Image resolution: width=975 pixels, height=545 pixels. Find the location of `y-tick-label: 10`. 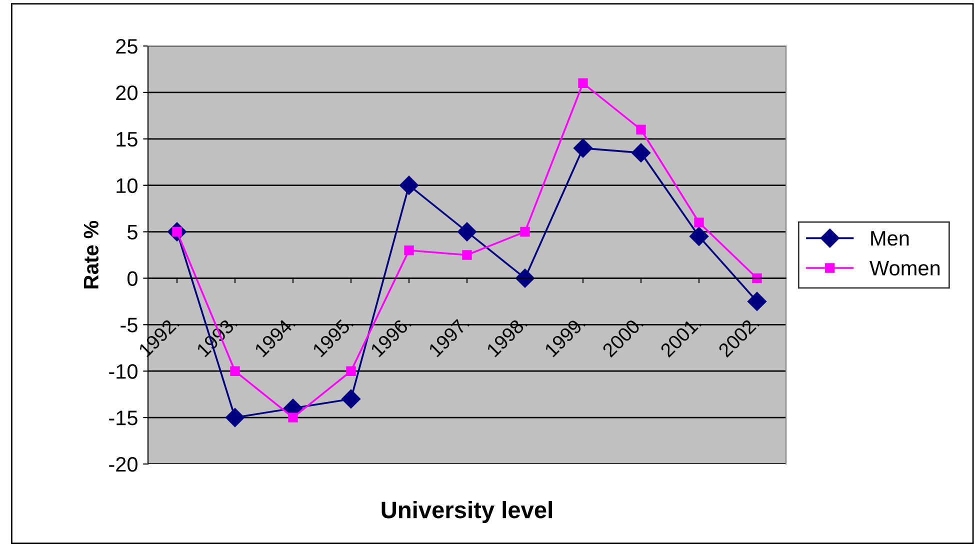

y-tick-label: 10 is located at coordinates (127, 186).